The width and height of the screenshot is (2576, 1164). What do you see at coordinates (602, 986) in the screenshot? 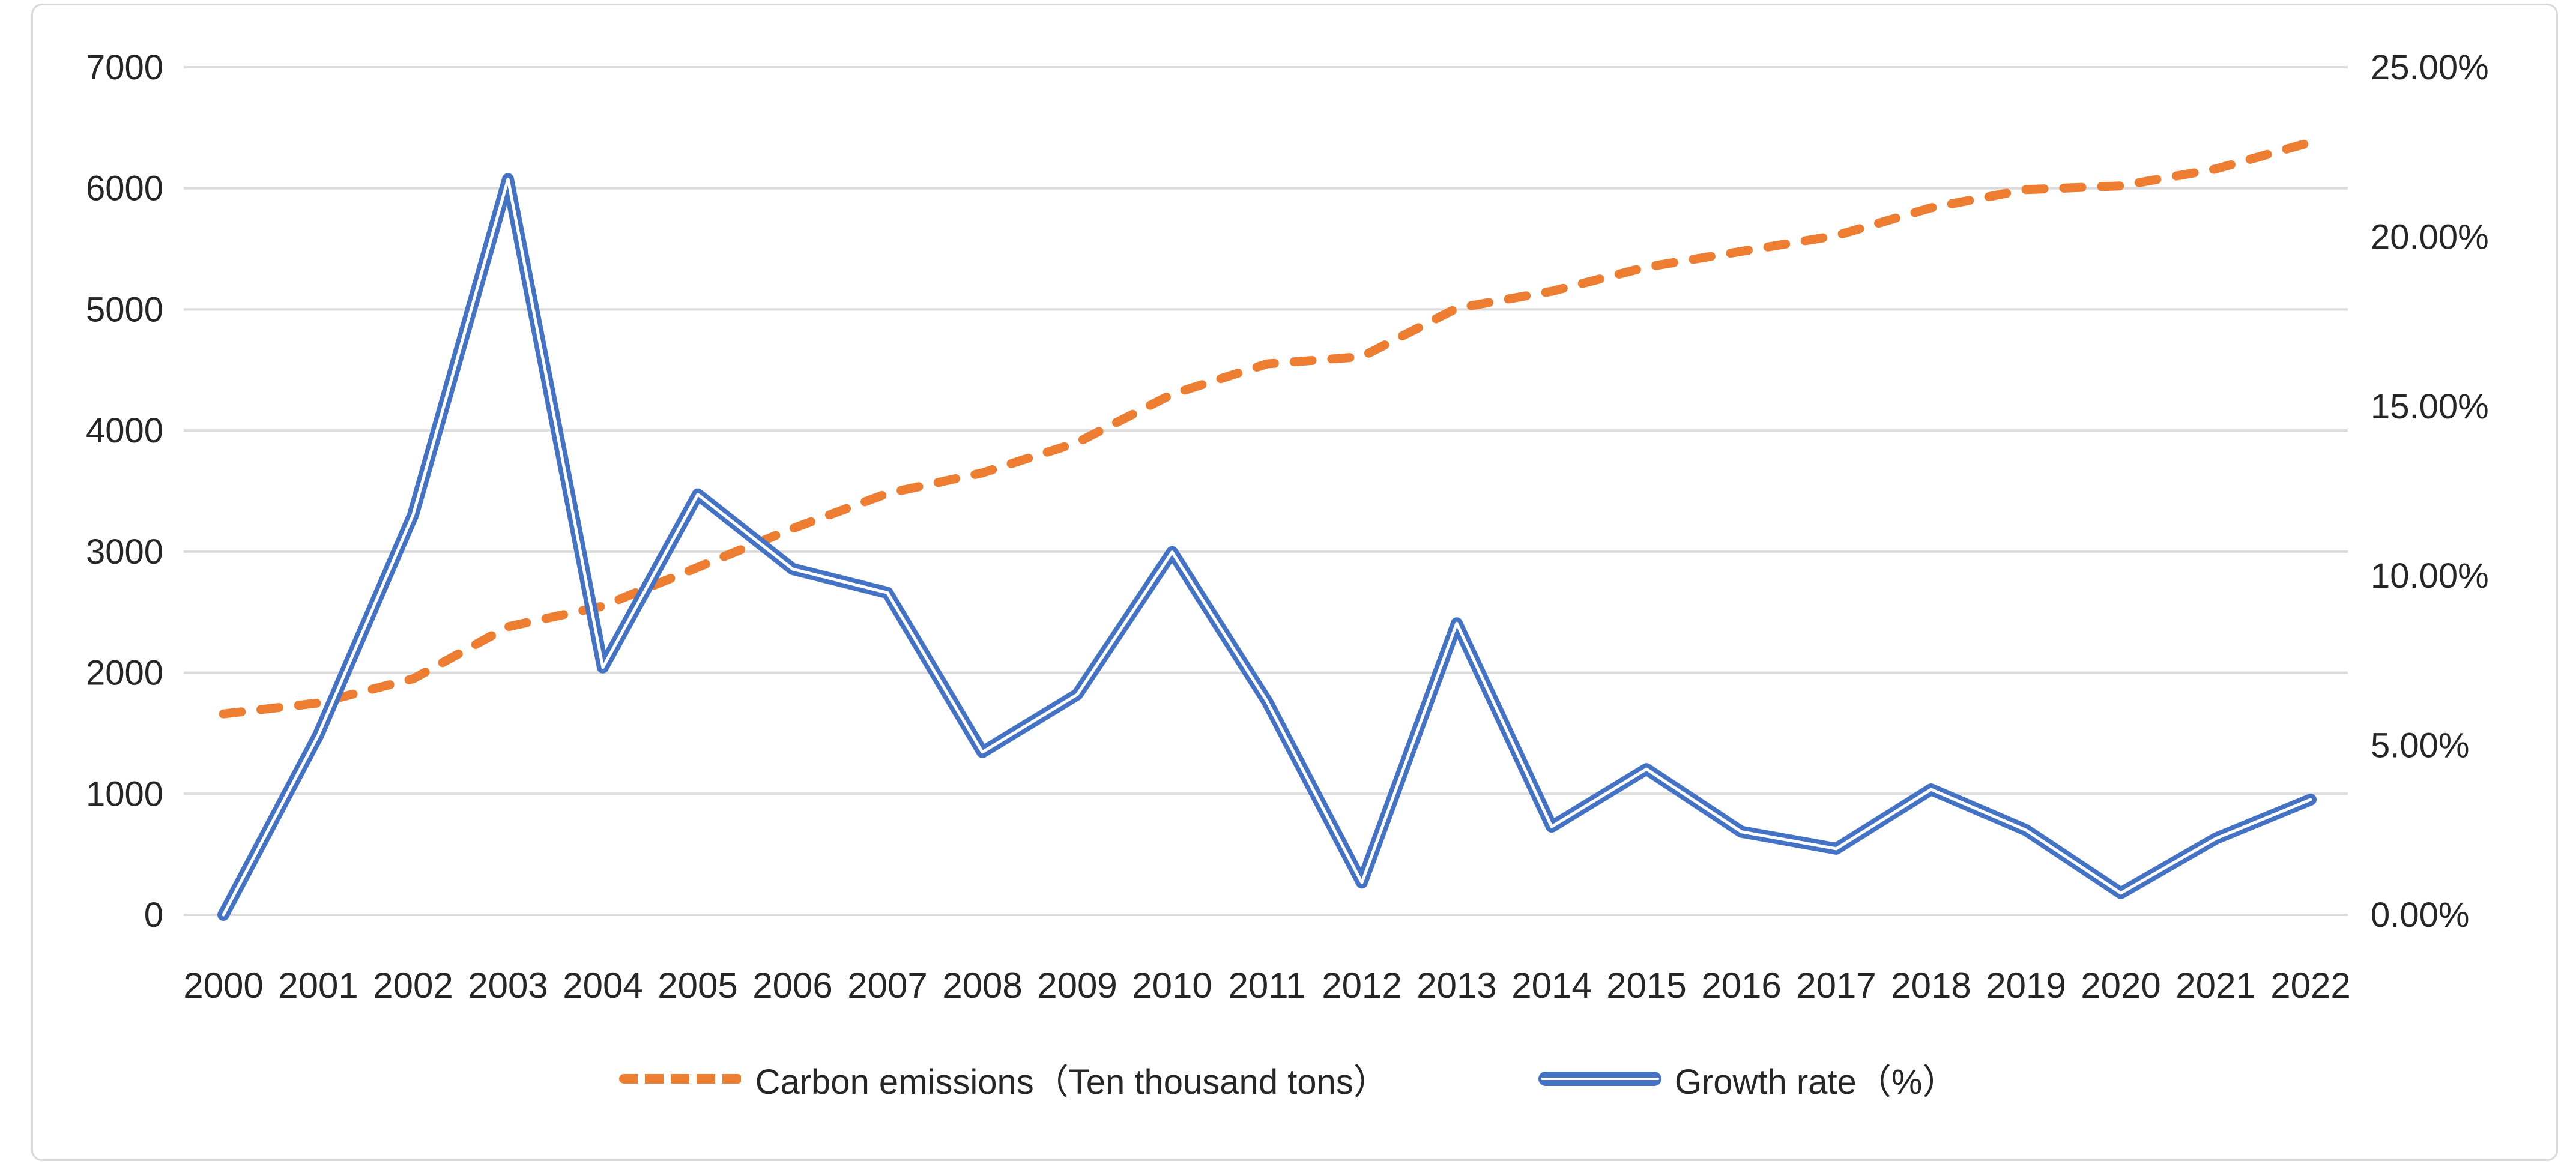
I see `x-axis-tick-label: 2004` at bounding box center [602, 986].